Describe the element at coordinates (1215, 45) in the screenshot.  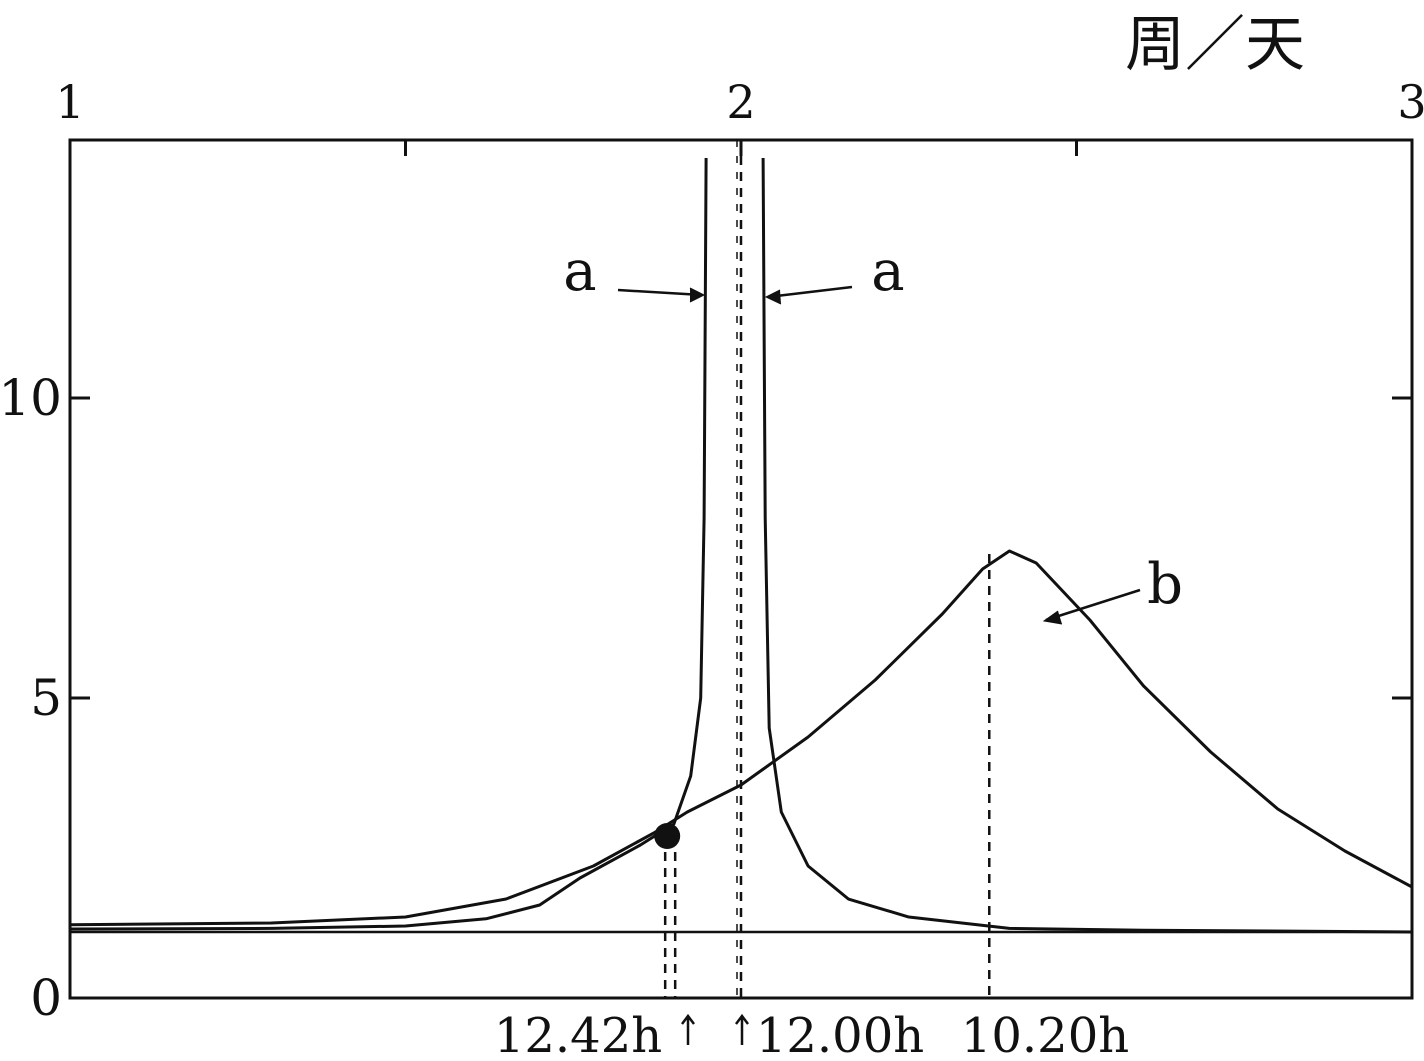
I see `top-axis-unit-label: 周／天` at that location.